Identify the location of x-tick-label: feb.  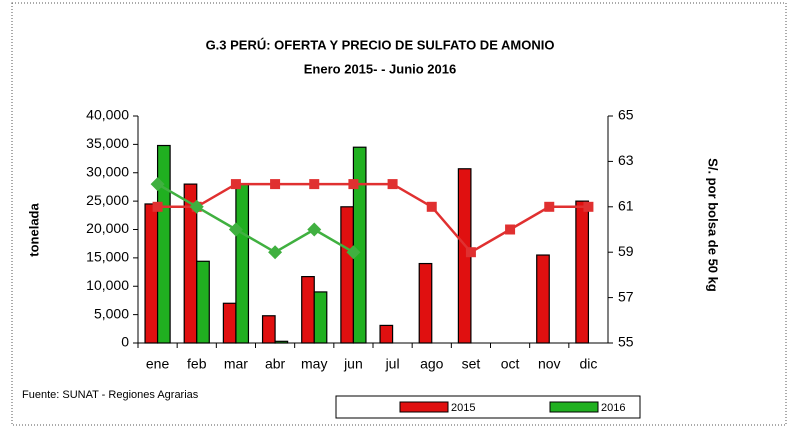
(197, 364).